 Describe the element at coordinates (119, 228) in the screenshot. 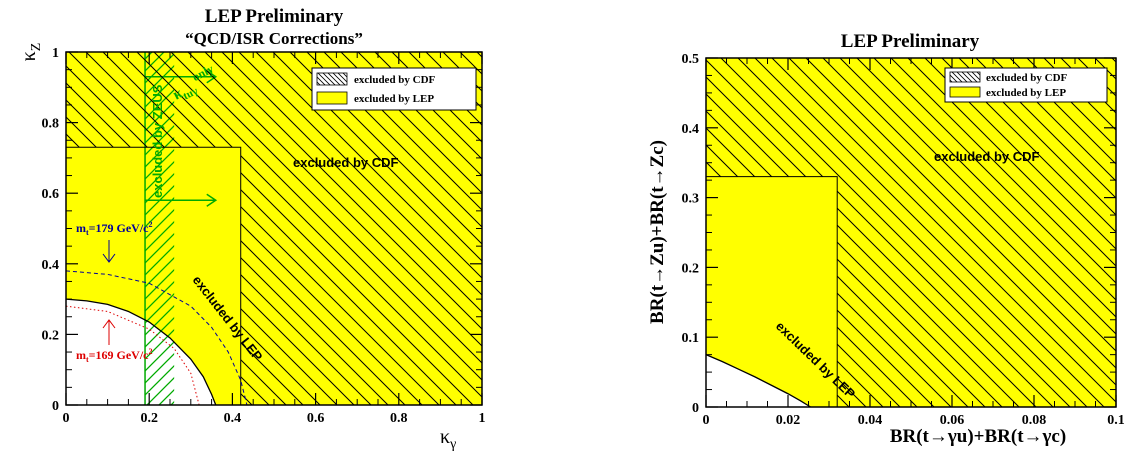

I see `chart1-mt179-value: =179 GeV/c` at that location.